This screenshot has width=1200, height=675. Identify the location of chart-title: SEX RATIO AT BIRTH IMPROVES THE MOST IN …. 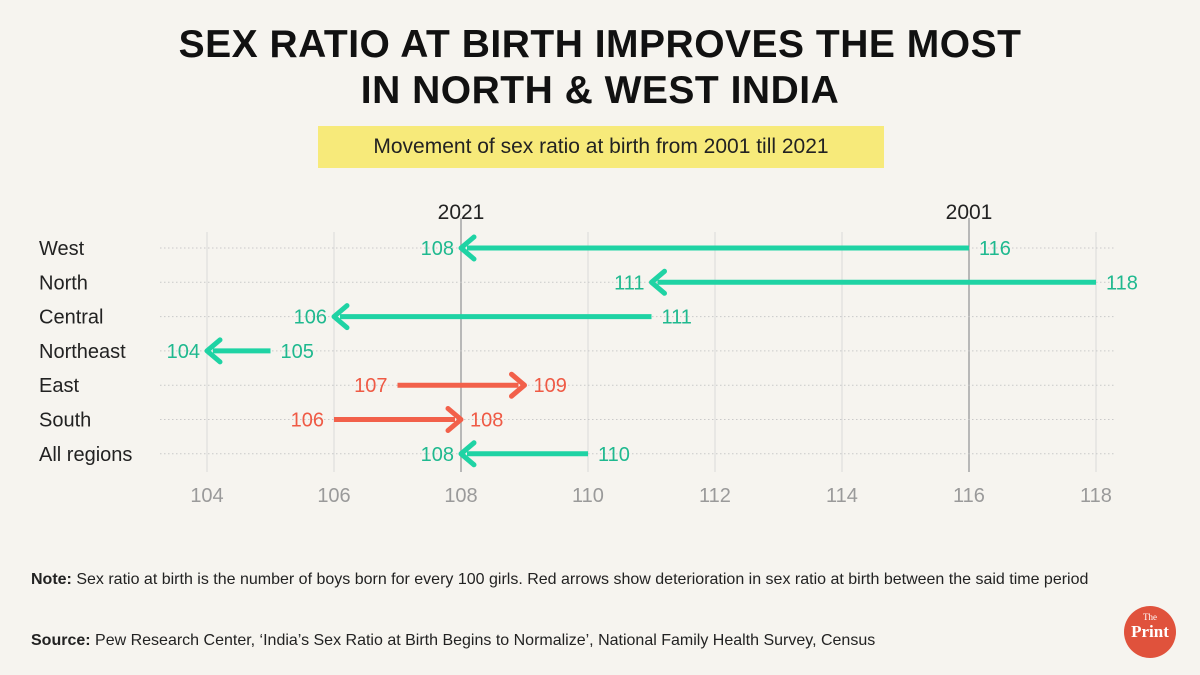
(600, 68).